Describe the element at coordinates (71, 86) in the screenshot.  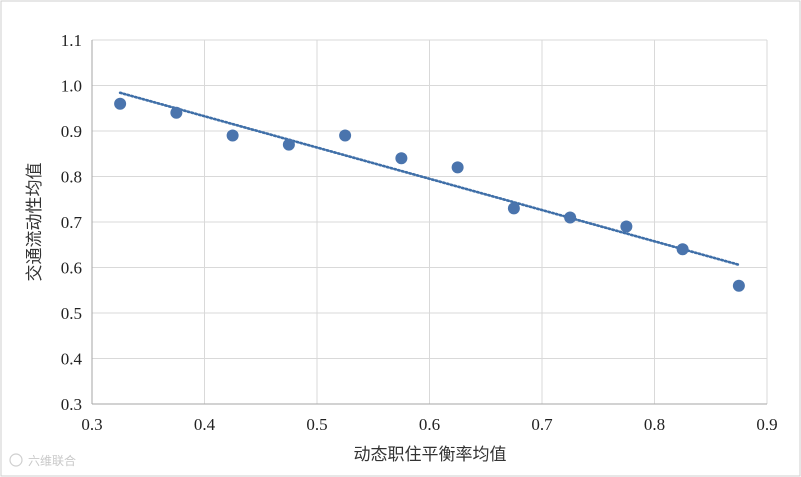
I see `y-tick-label: 1.0` at that location.